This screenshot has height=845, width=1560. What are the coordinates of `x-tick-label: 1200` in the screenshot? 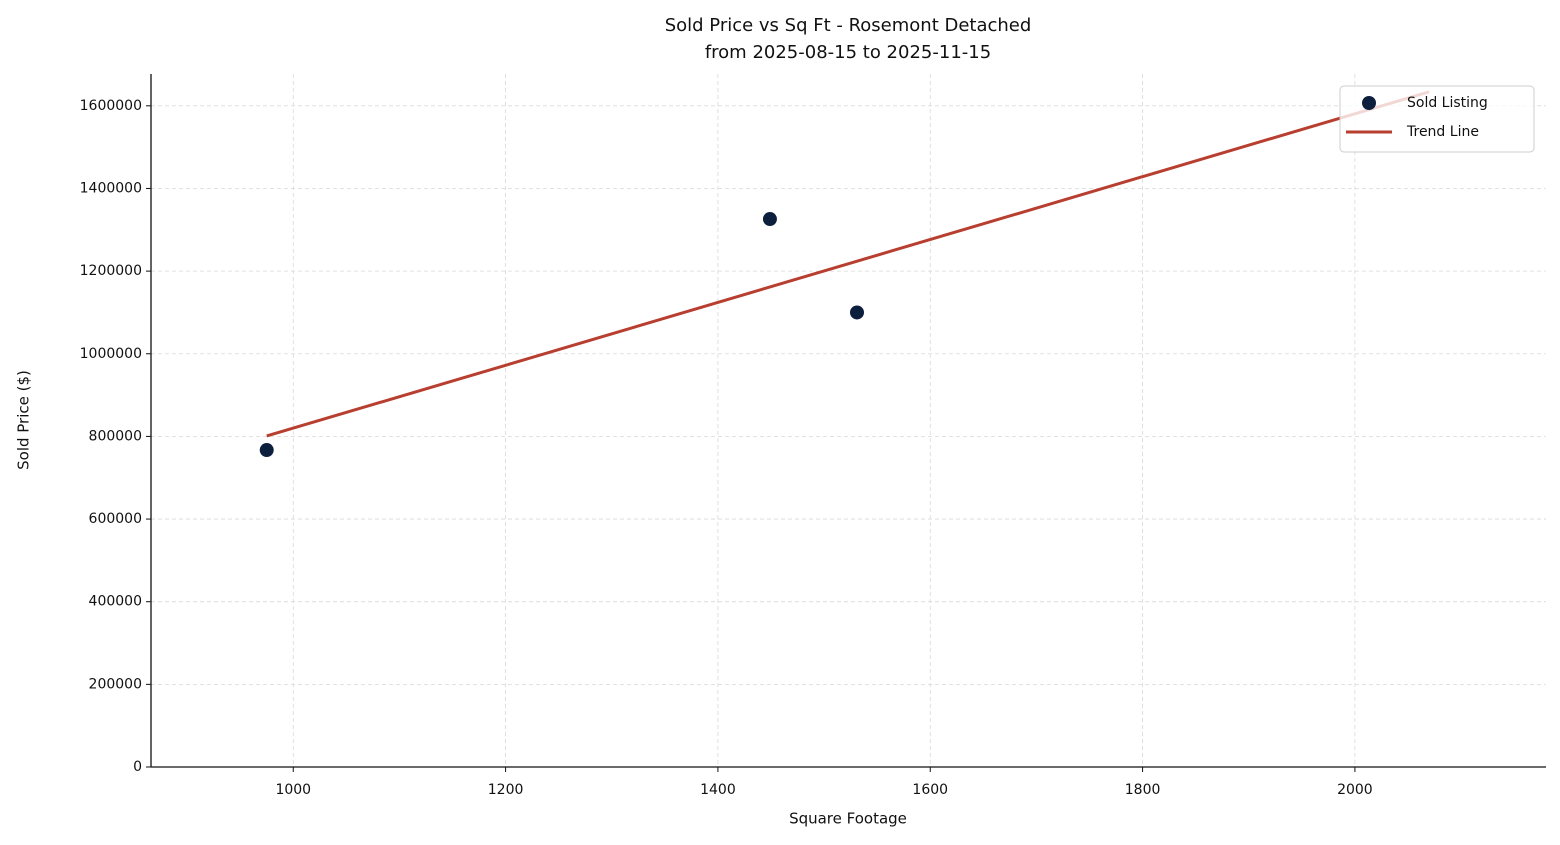 It's located at (506, 790).